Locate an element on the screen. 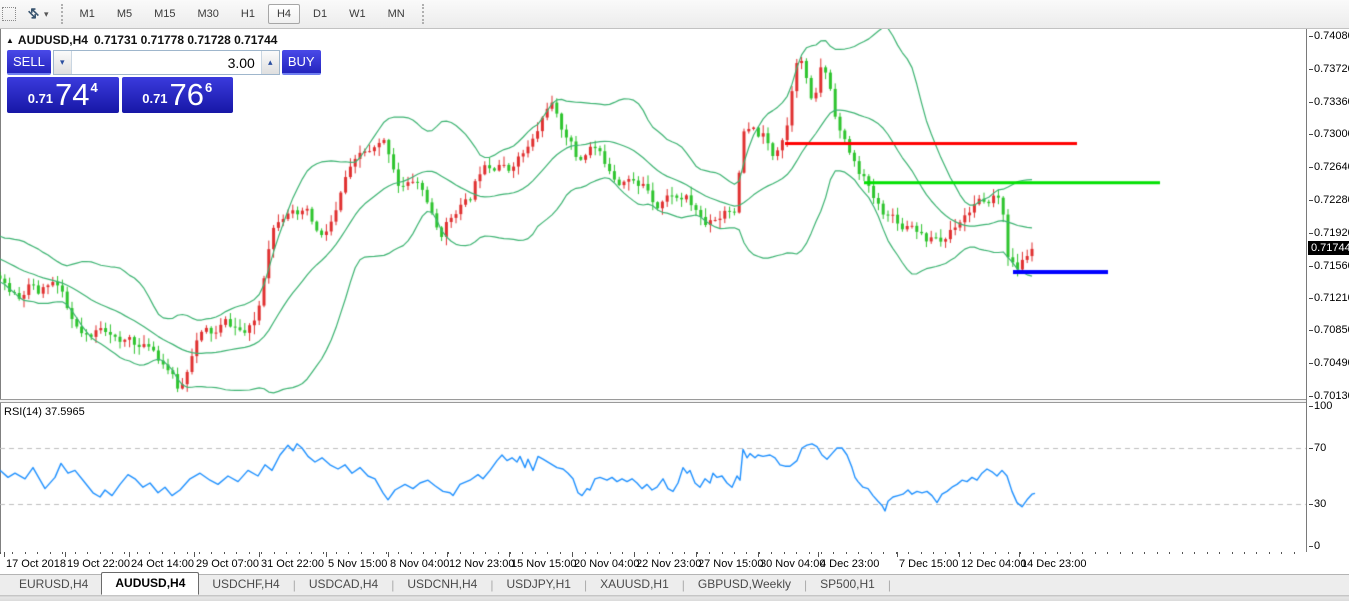 The image size is (1349, 601). spinner-up-icon: ▴ is located at coordinates (269, 62).